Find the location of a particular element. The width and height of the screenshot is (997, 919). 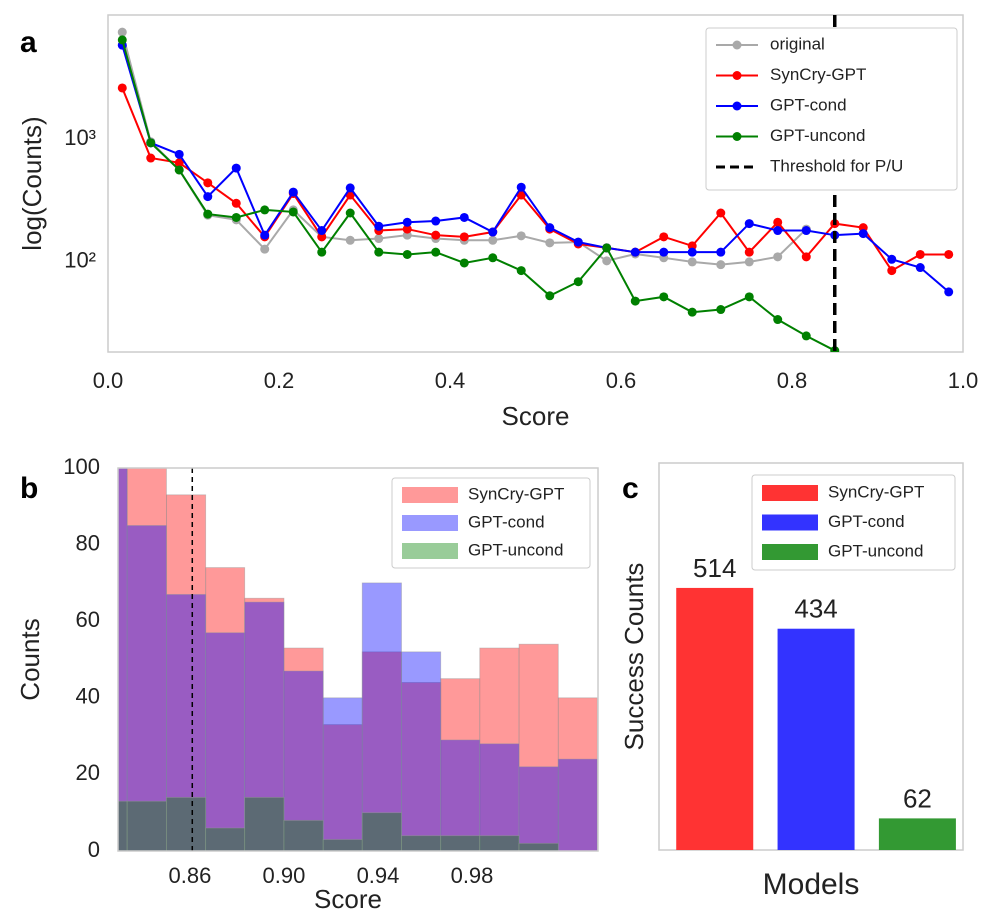

y-tick-label: 20 is located at coordinates (88, 772).